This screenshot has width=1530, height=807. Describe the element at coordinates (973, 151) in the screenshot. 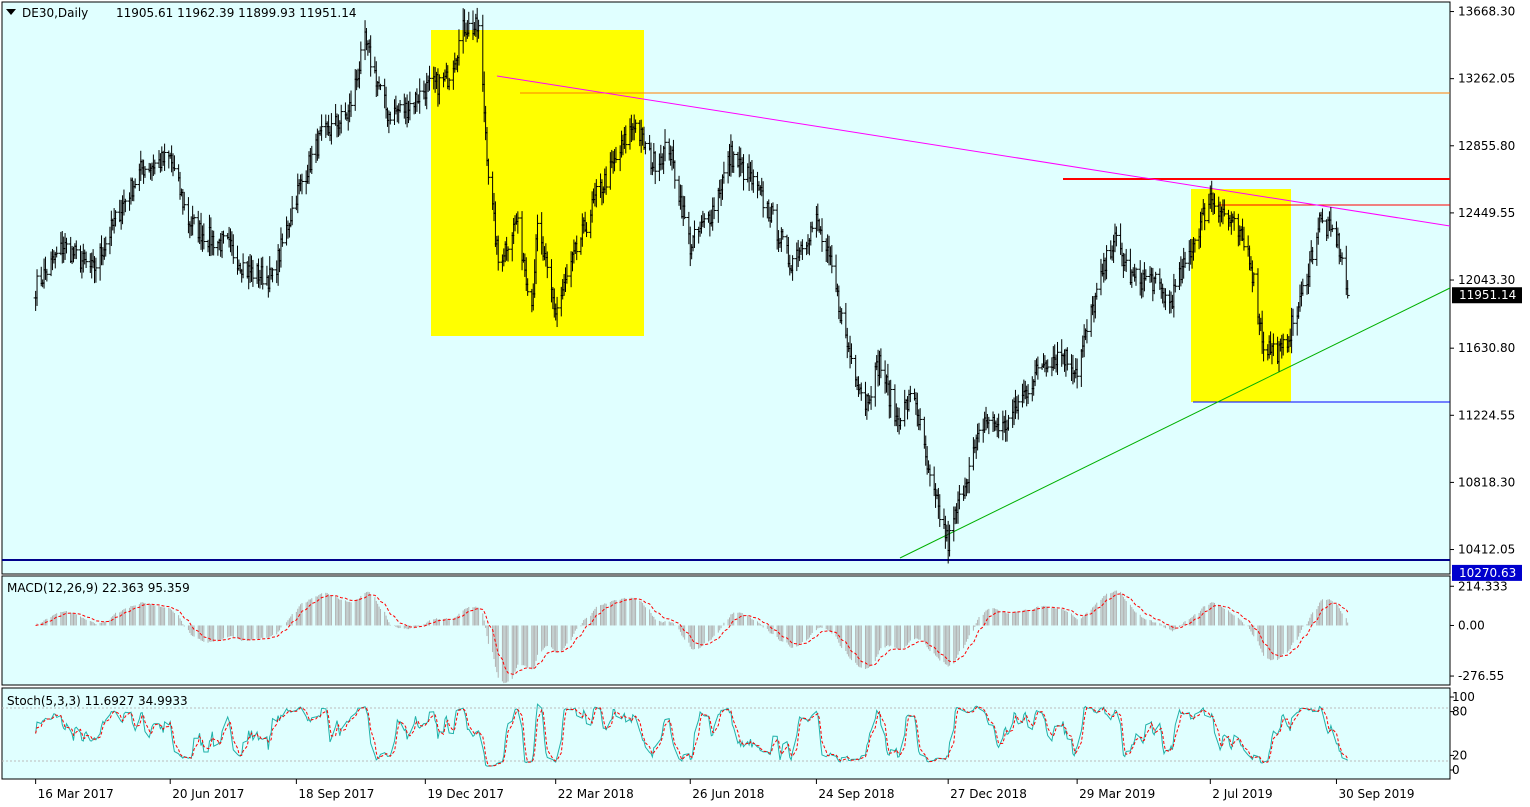

I see `downtrend-line` at that location.